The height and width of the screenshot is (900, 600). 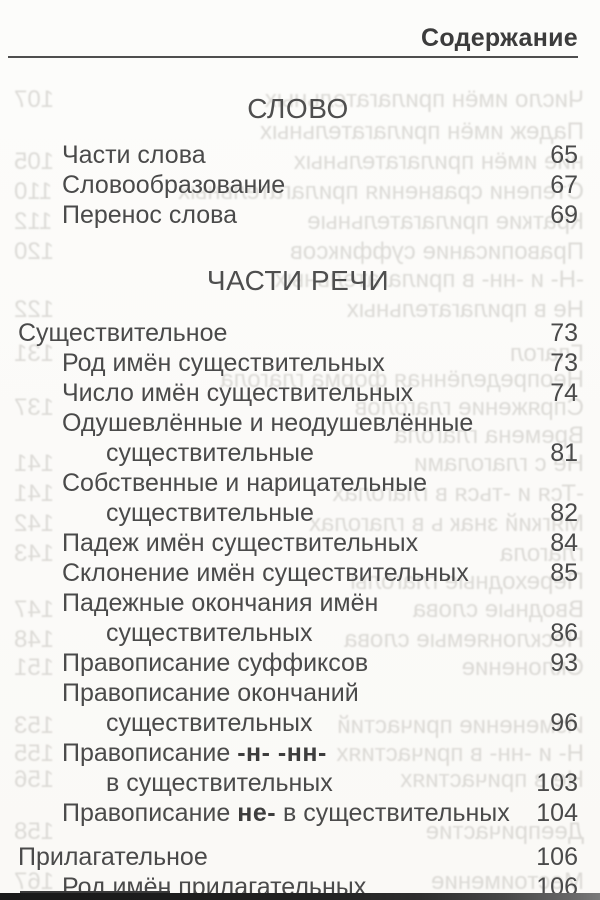 What do you see at coordinates (134, 155) in the screenshot?
I see `toc-entry-text: Части слова` at bounding box center [134, 155].